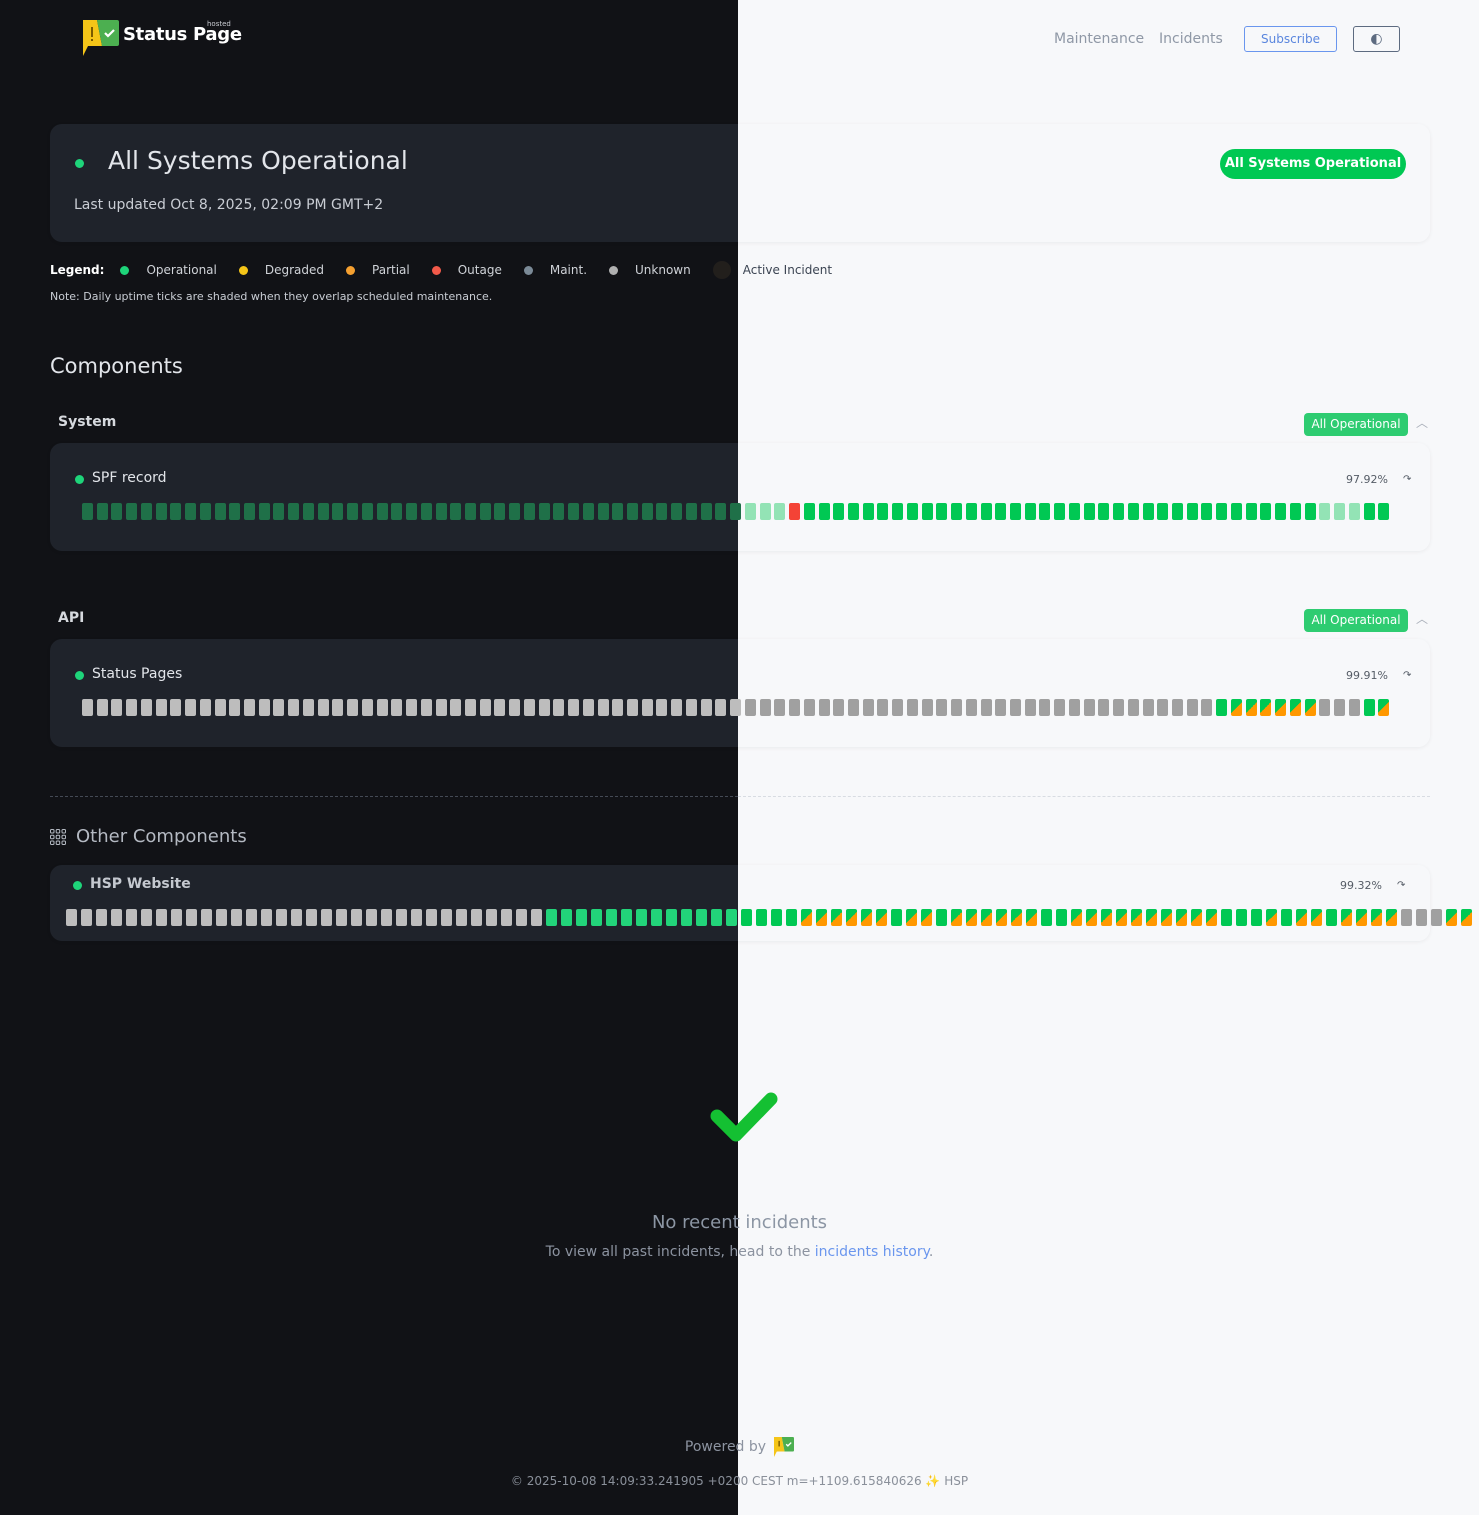  Describe the element at coordinates (1099, 39) in the screenshot. I see `nav-maintenance: Maintenance` at that location.